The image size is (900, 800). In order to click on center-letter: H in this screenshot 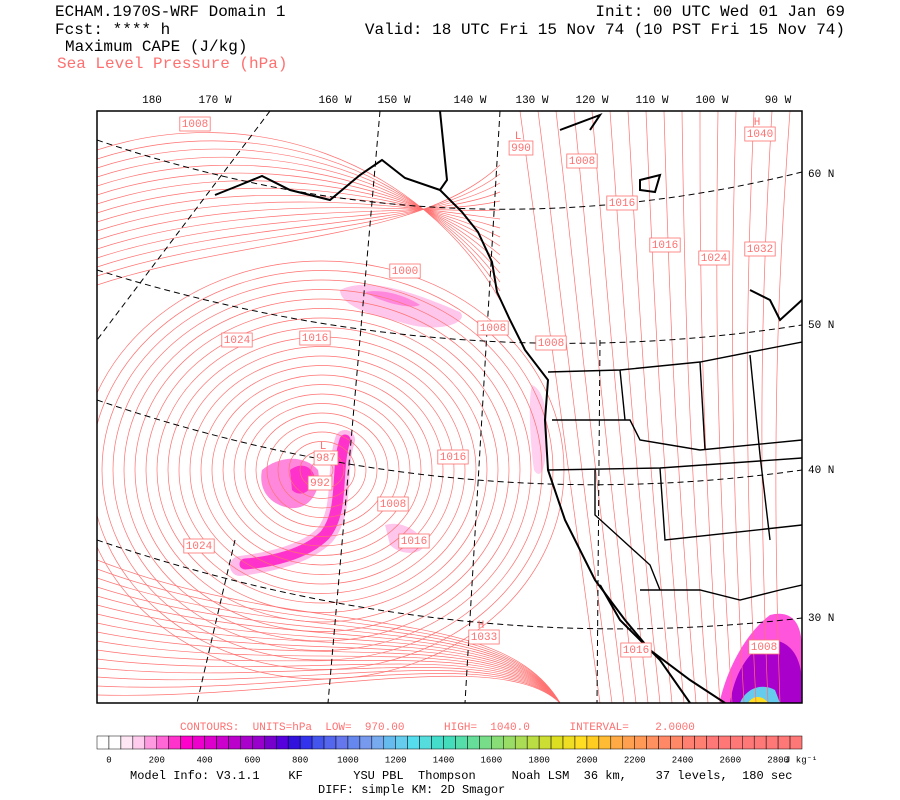, I will do `click(481, 626)`.